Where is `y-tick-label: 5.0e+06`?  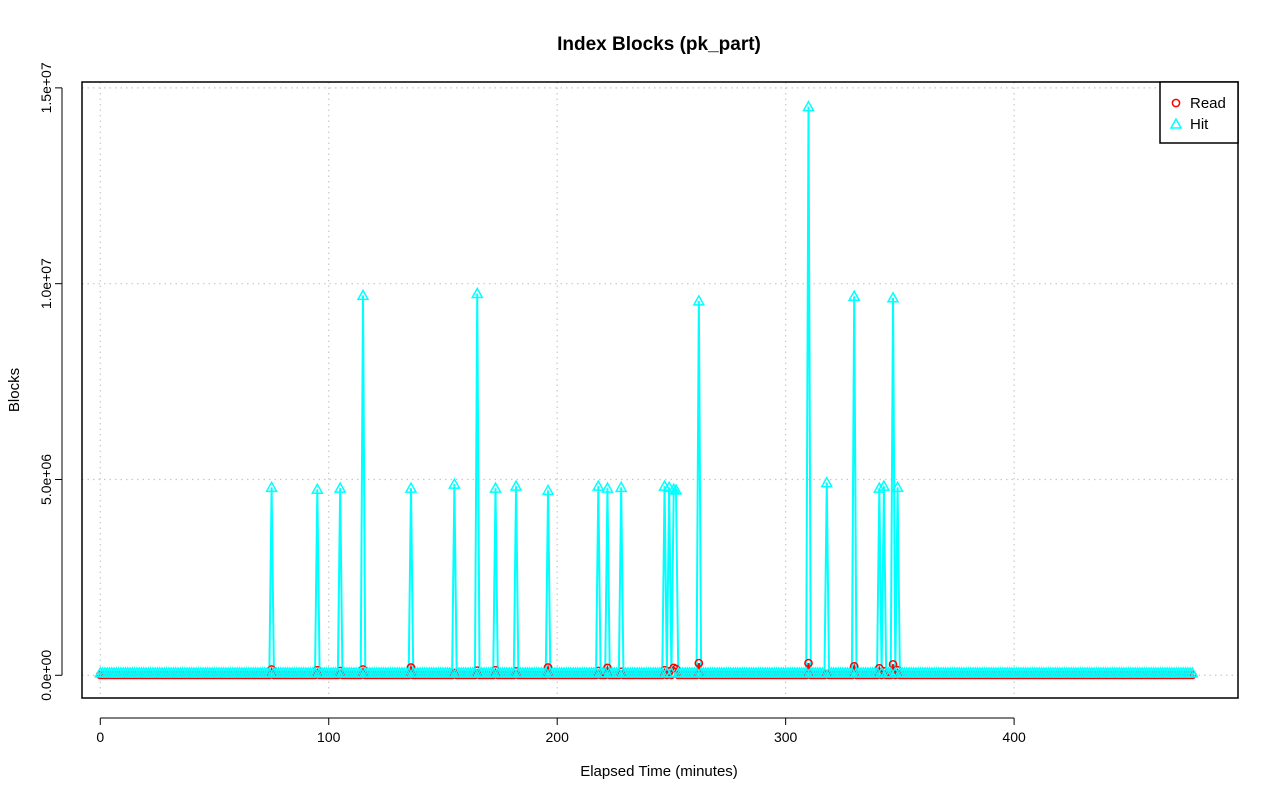
y-tick-label: 5.0e+06 is located at coordinates (46, 479).